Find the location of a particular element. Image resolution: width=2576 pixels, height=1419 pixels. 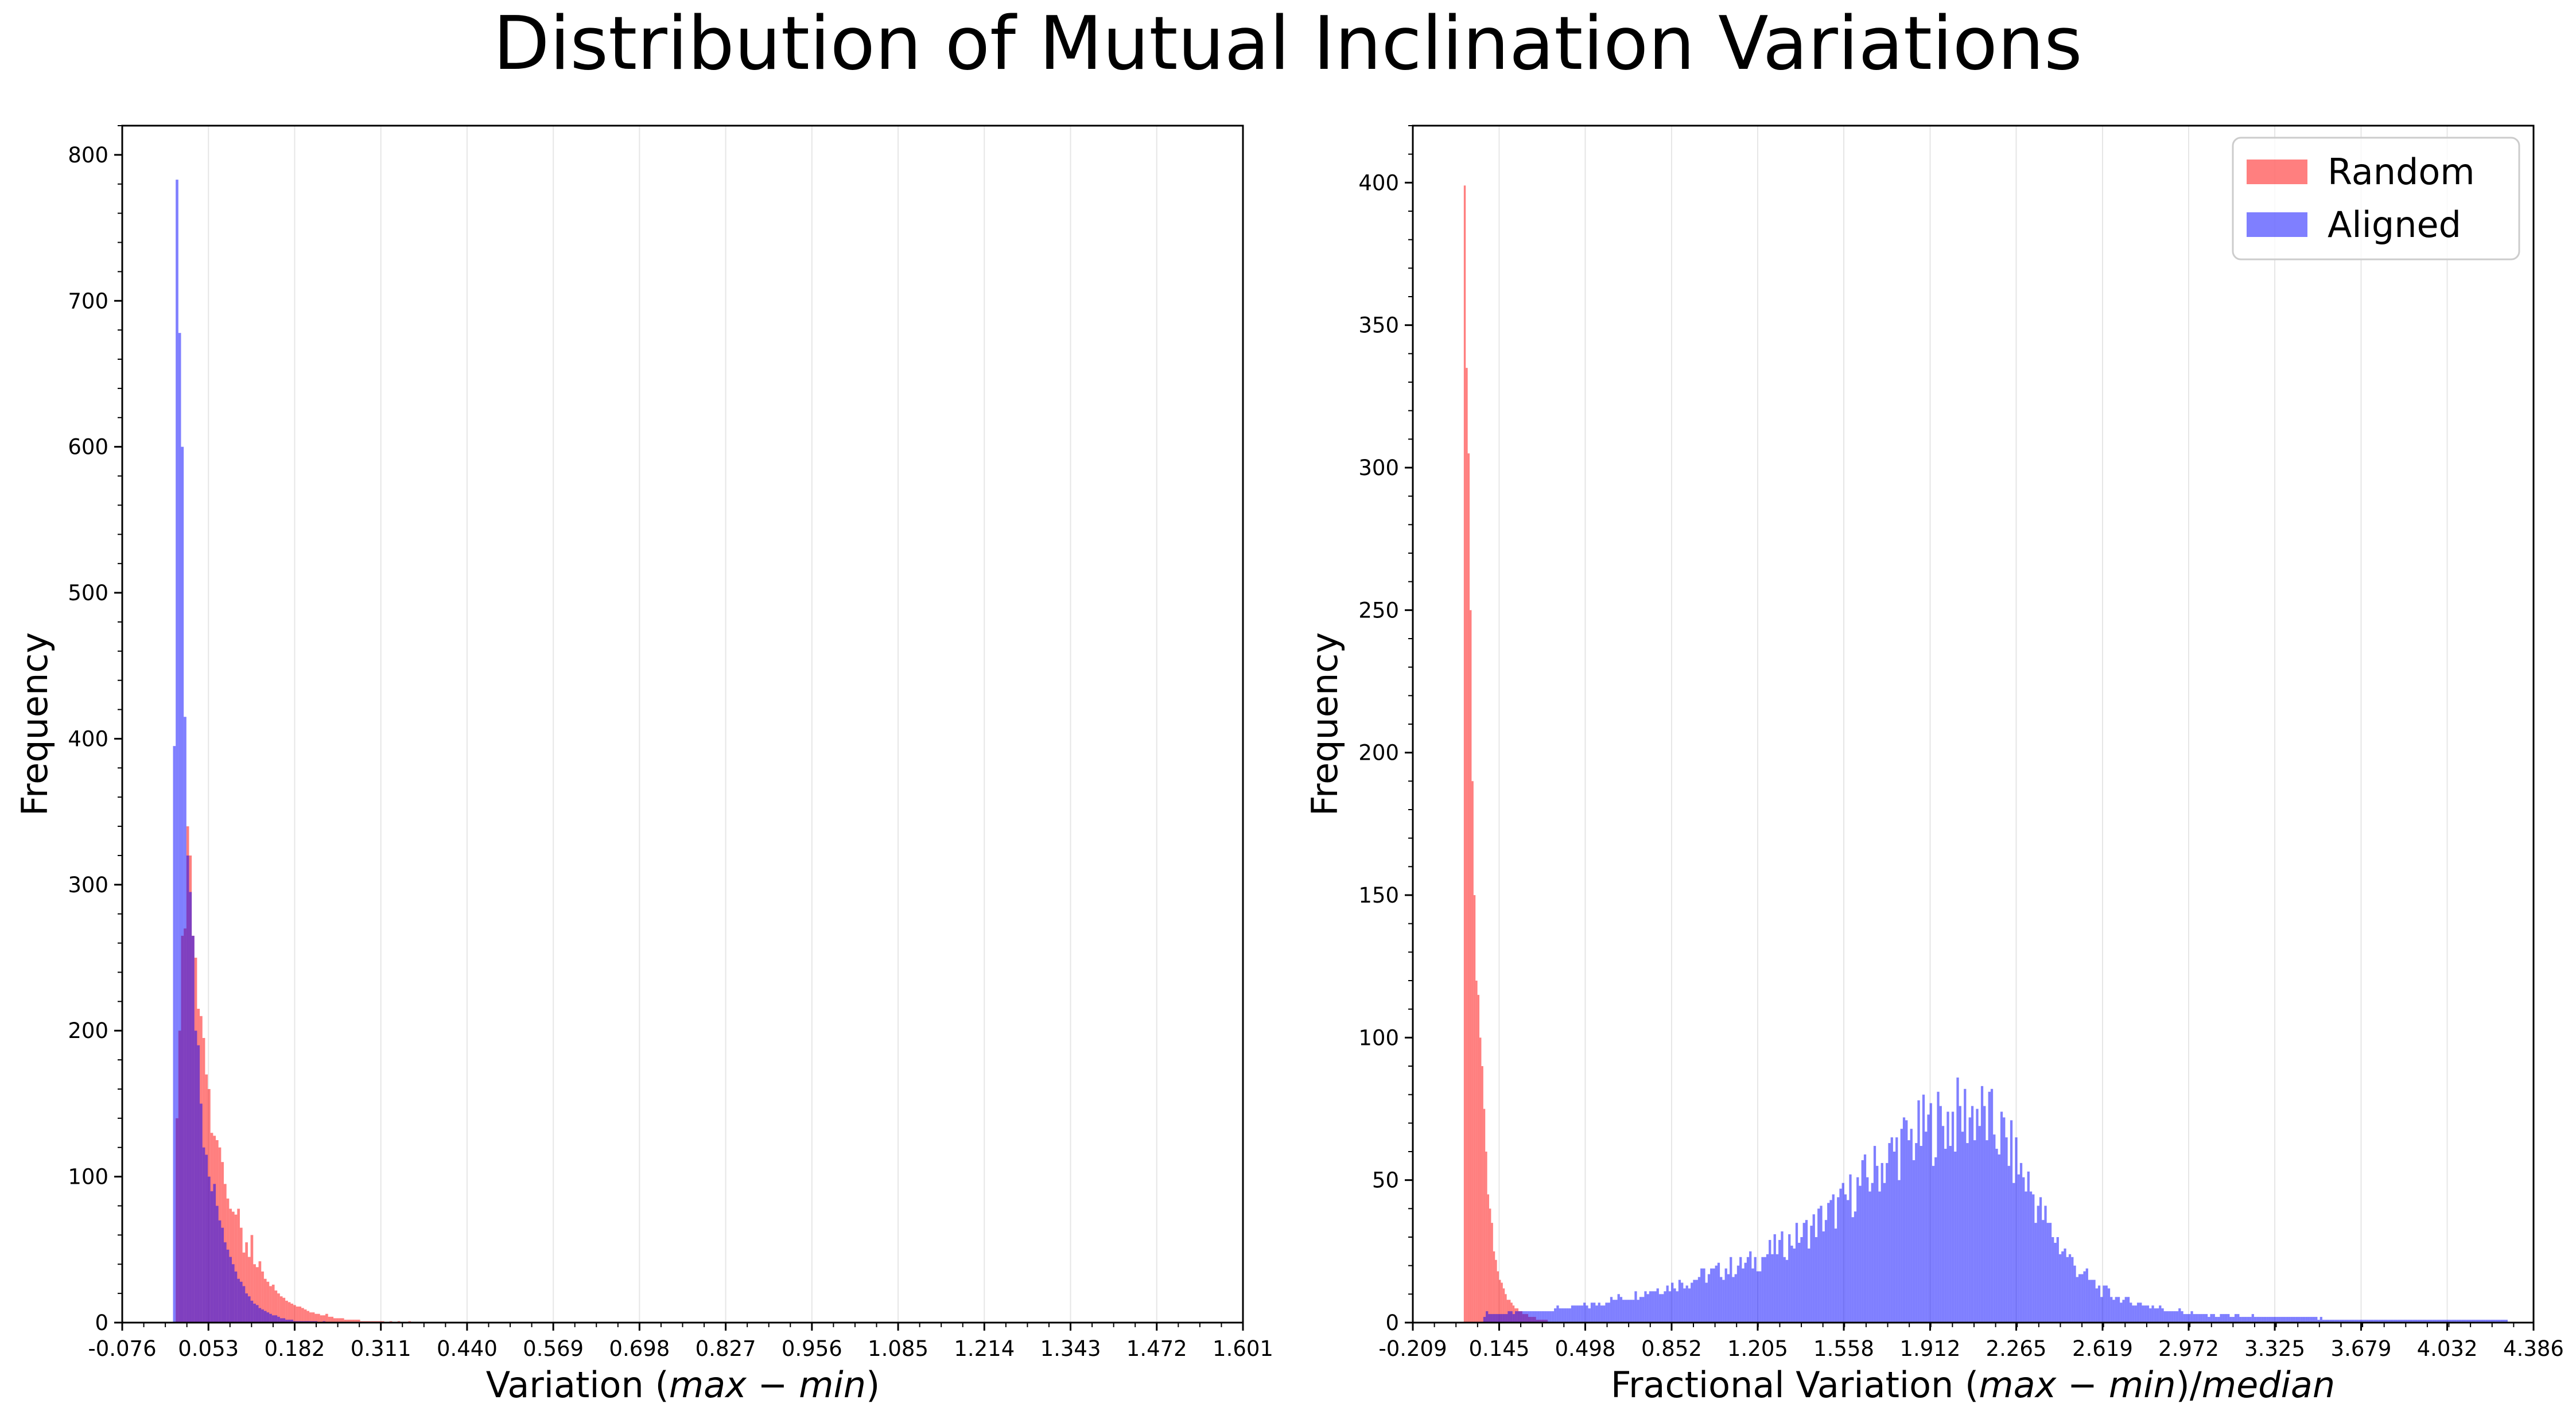

legend-swatch-aligned is located at coordinates (2277, 224).